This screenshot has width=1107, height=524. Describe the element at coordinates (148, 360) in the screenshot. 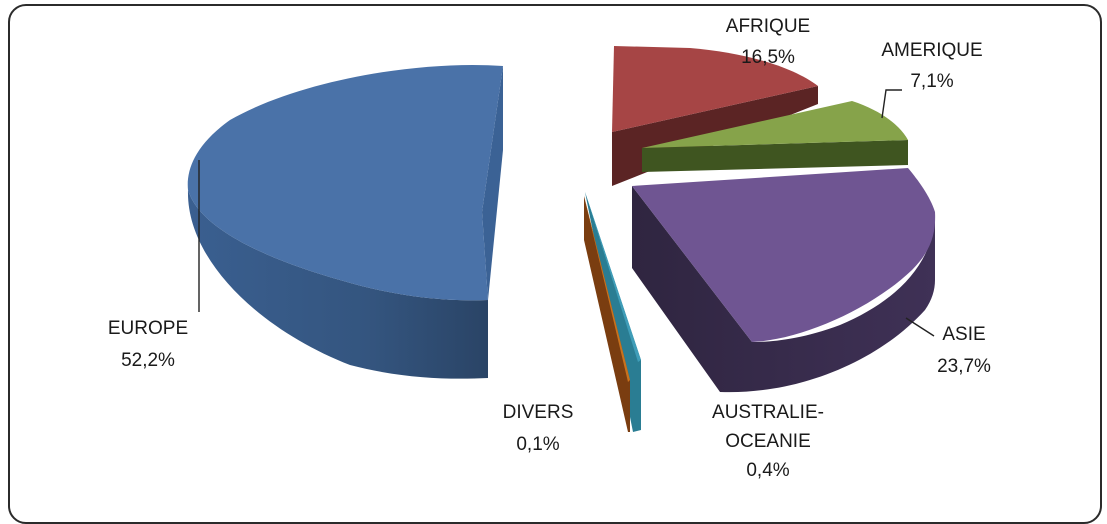

I see `label-europe-value: 52,2%` at that location.